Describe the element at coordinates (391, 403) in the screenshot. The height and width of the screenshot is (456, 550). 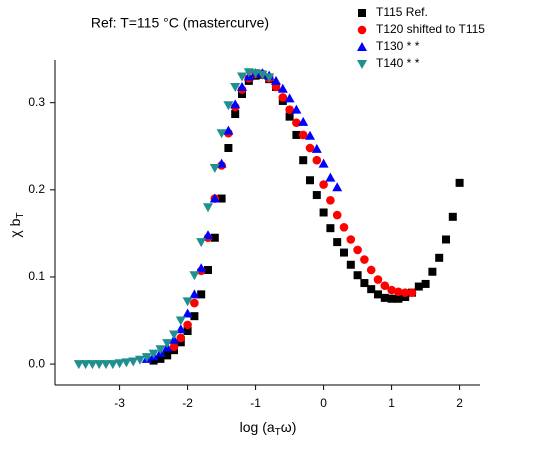
I see `x-tick-label: 1` at that location.